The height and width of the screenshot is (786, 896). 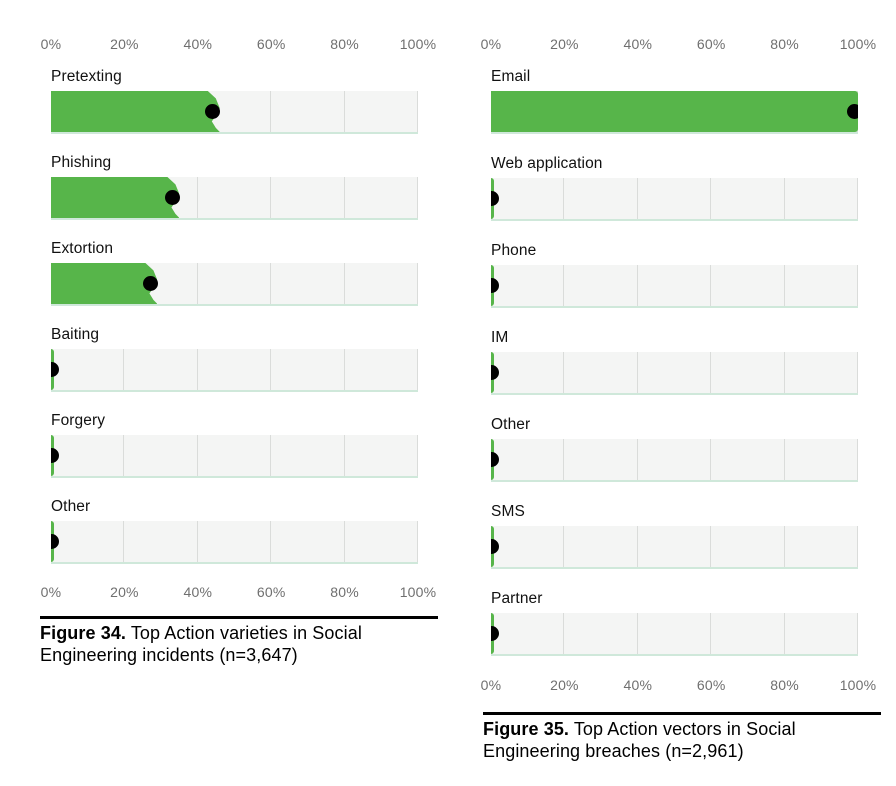 I want to click on bar-row: Other, so click(x=674, y=449).